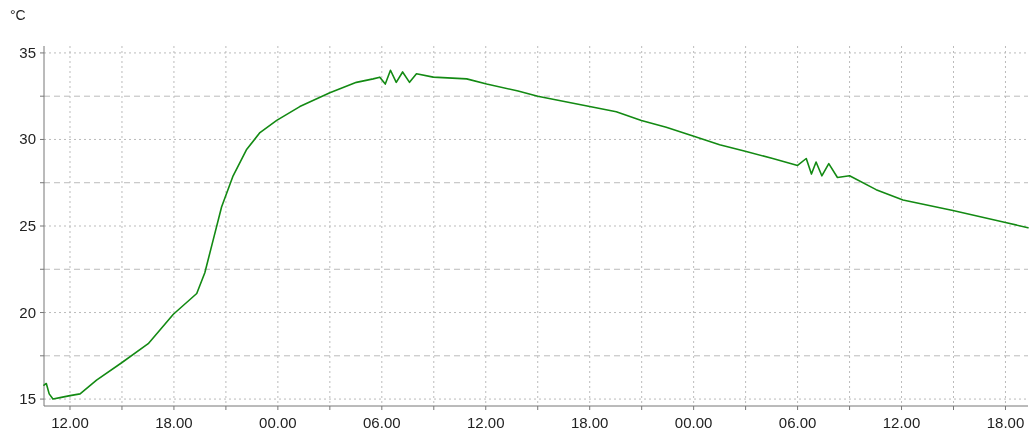  I want to click on y-tick-label: 20, so click(27, 312).